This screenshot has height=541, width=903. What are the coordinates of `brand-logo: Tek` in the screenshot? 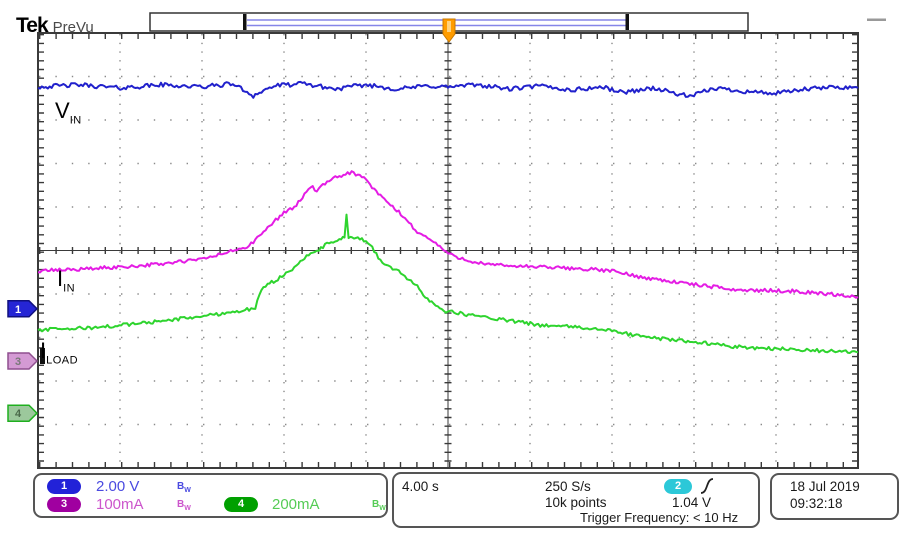 It's located at (32, 25).